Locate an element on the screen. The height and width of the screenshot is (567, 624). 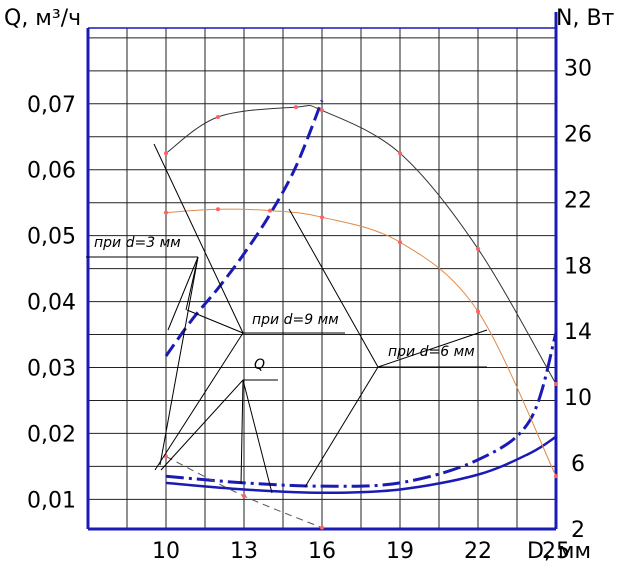
x-tick-label: 25 is located at coordinates (556, 551).